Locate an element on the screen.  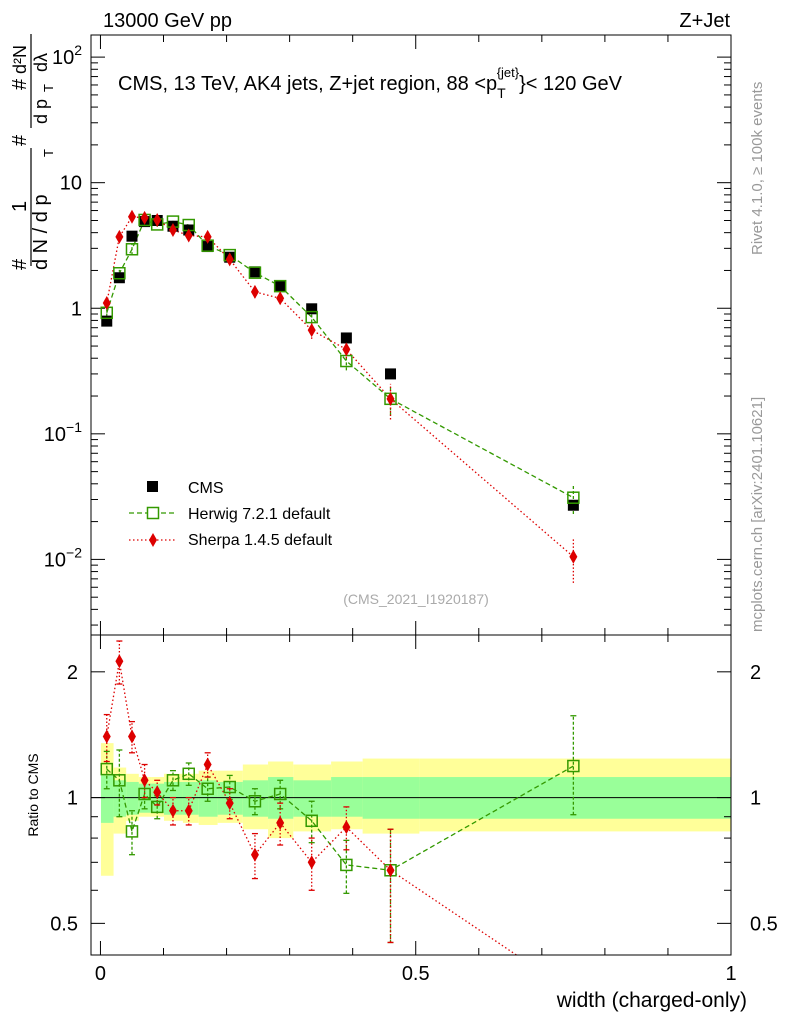
ylabel-hash-1: # is located at coordinates (20, 264).